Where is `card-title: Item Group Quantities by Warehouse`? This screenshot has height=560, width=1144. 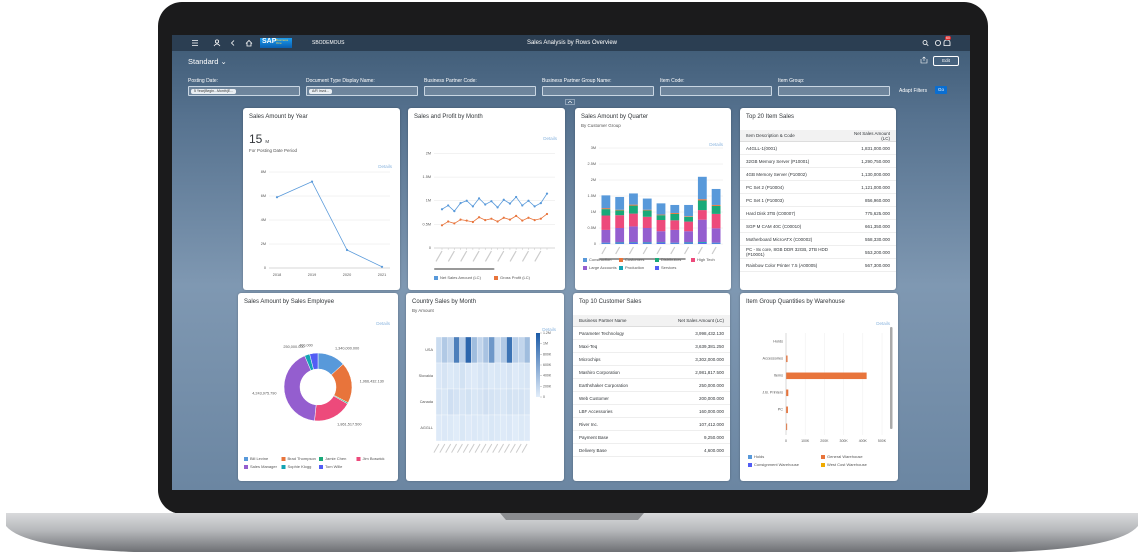 card-title: Item Group Quantities by Warehouse is located at coordinates (795, 302).